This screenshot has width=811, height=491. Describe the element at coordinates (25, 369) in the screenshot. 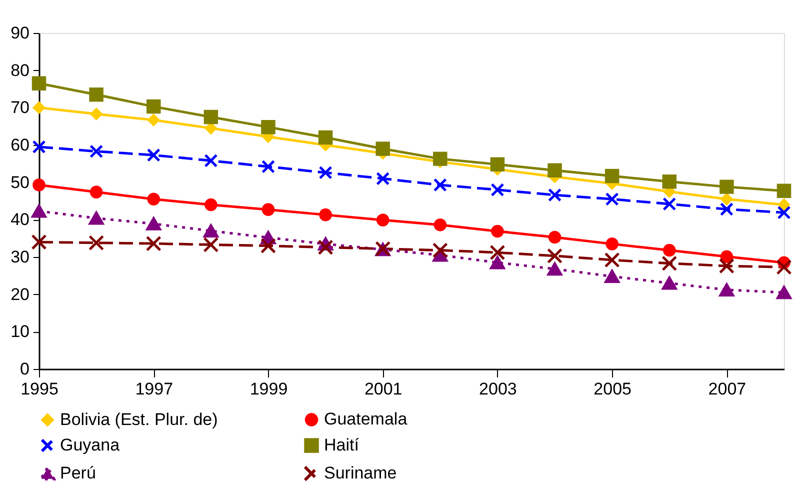

I see `y-tick-label: 0` at that location.